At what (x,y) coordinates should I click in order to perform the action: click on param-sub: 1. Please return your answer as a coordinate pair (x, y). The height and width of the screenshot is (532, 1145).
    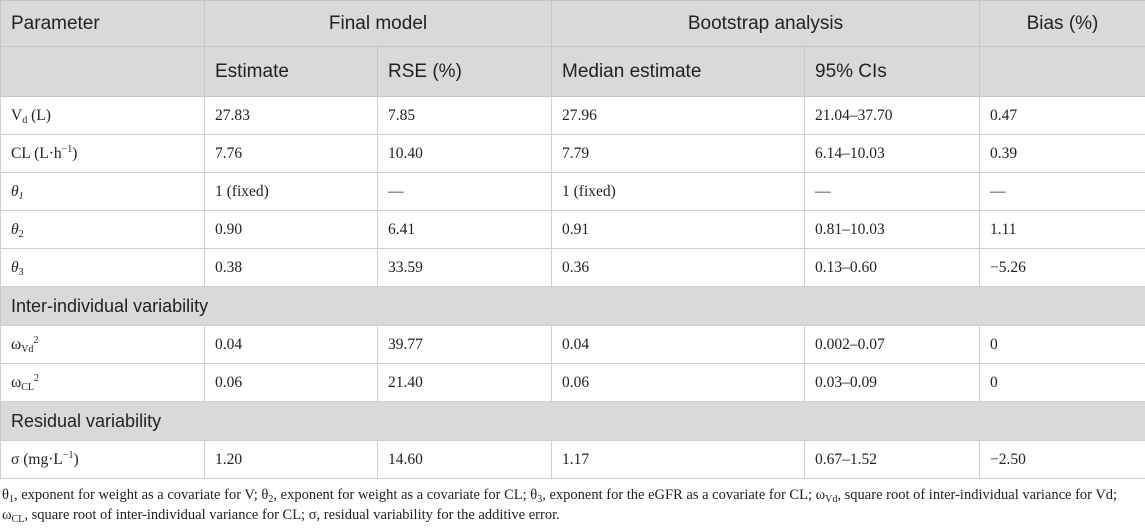
    Looking at the image, I should click on (21, 196).